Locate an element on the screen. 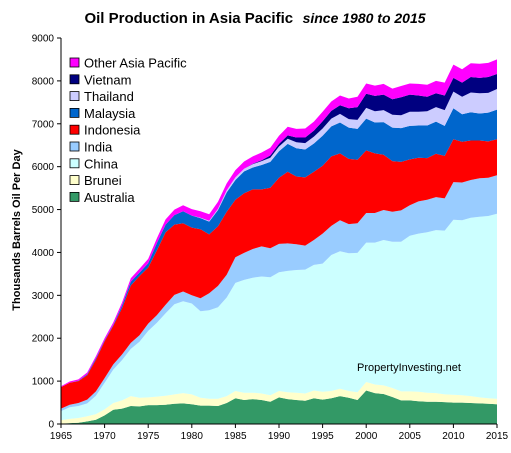  legend-swatch-india is located at coordinates (74, 146).